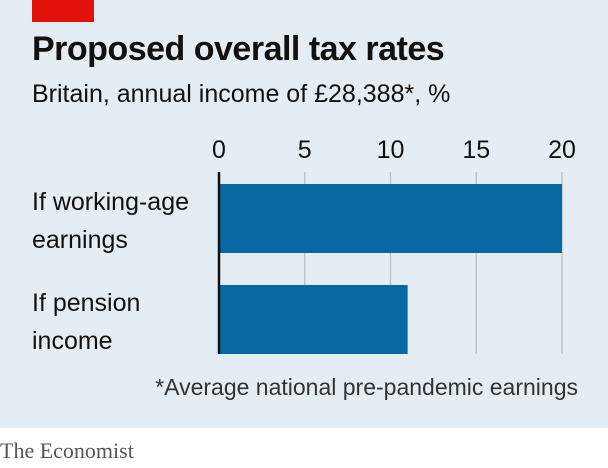  I want to click on category-label-2-line-2: income, so click(72, 341).